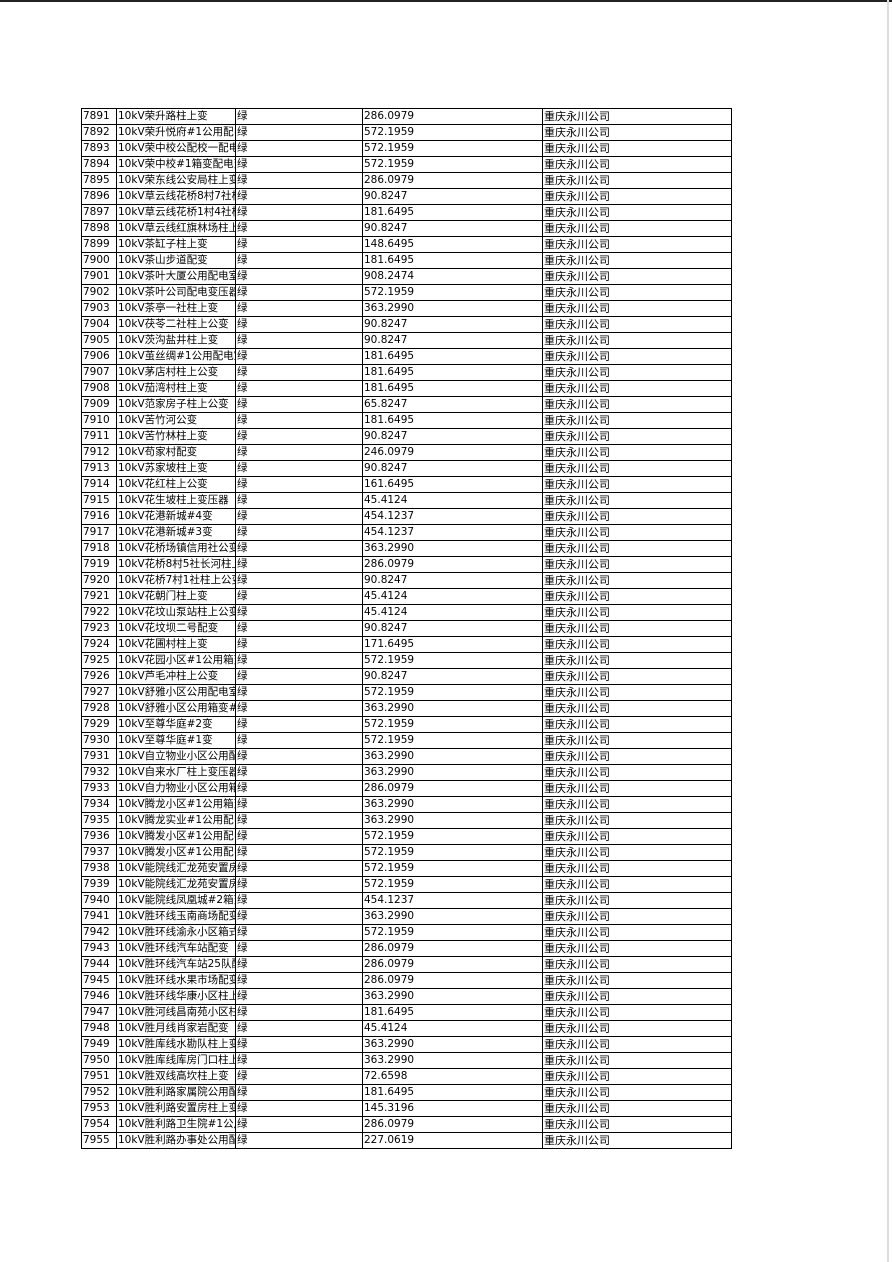 The image size is (892, 1262). What do you see at coordinates (406, 740) in the screenshot?
I see `table-row: 7930 10kV至尊华庭#1变绿 572.1959 重庆永川公司` at bounding box center [406, 740].